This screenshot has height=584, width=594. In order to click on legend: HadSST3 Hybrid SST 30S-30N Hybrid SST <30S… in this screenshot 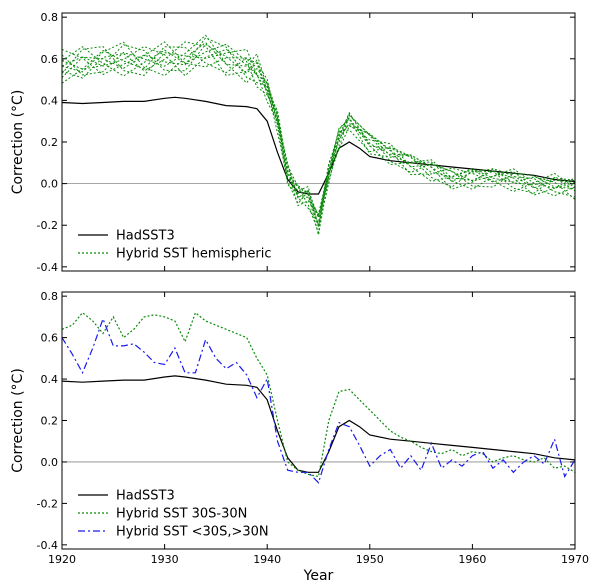, I will do `click(173, 514)`.